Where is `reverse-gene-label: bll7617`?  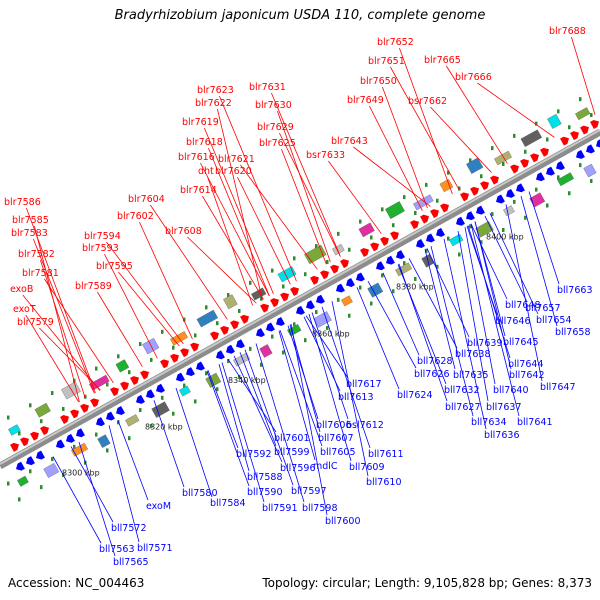 reverse-gene-label: bll7617 is located at coordinates (364, 384).